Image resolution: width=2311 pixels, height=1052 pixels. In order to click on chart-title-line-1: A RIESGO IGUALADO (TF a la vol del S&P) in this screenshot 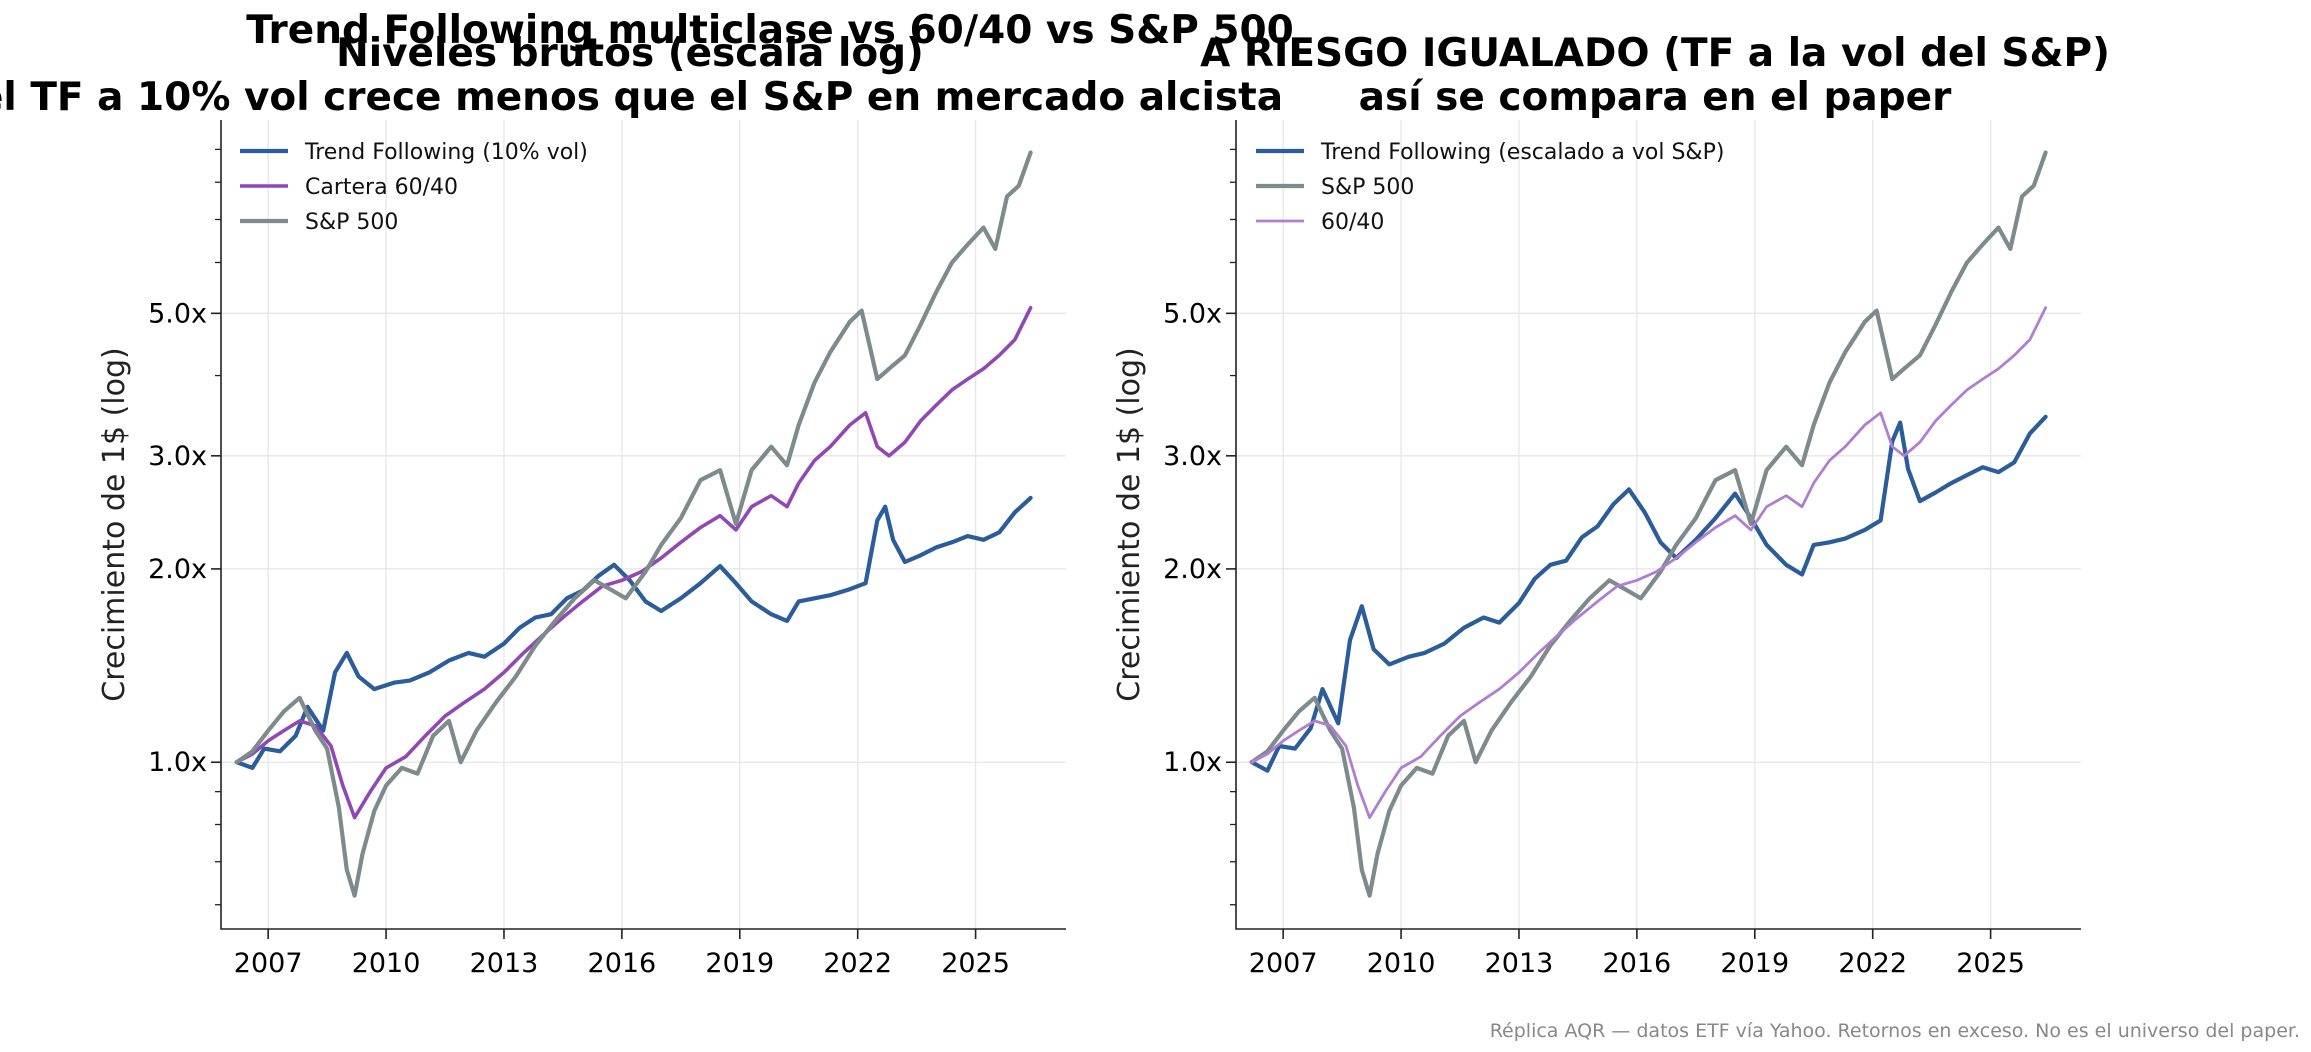, I will do `click(1655, 53)`.